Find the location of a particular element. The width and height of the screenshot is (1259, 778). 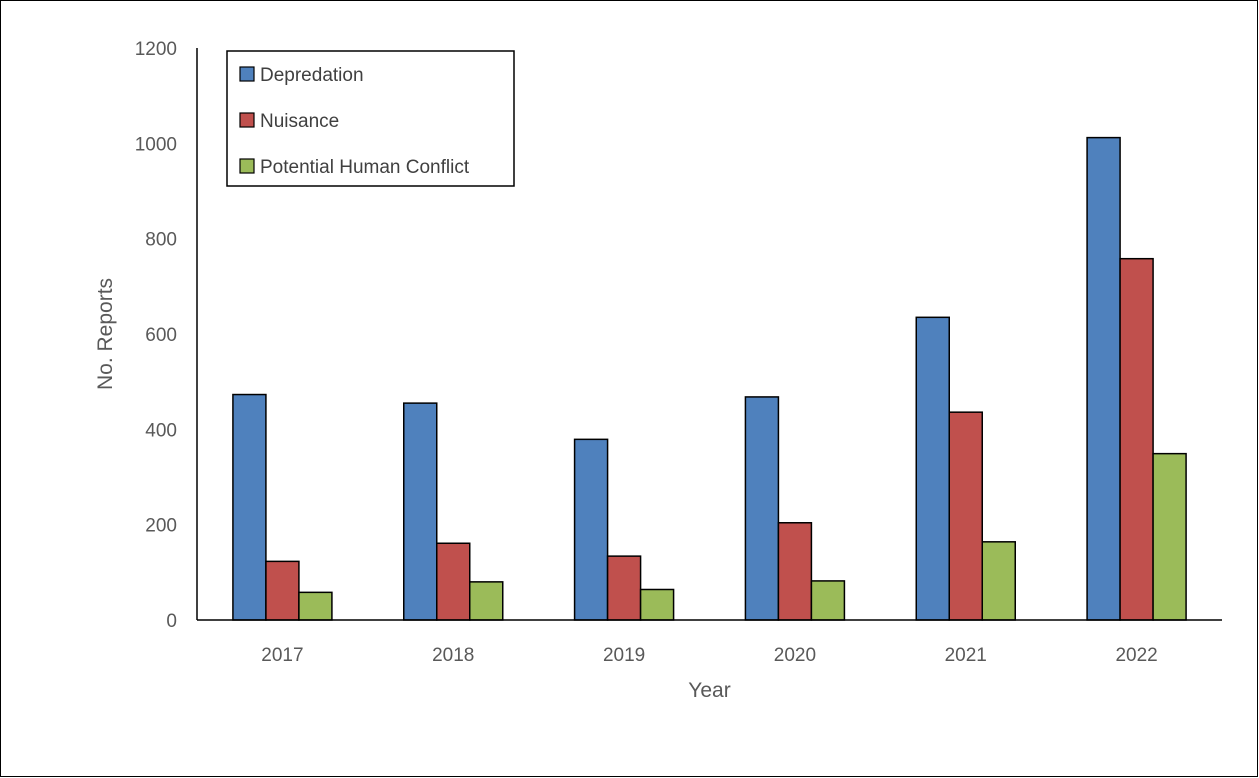

y-axis-label: No. Reports is located at coordinates (105, 334).